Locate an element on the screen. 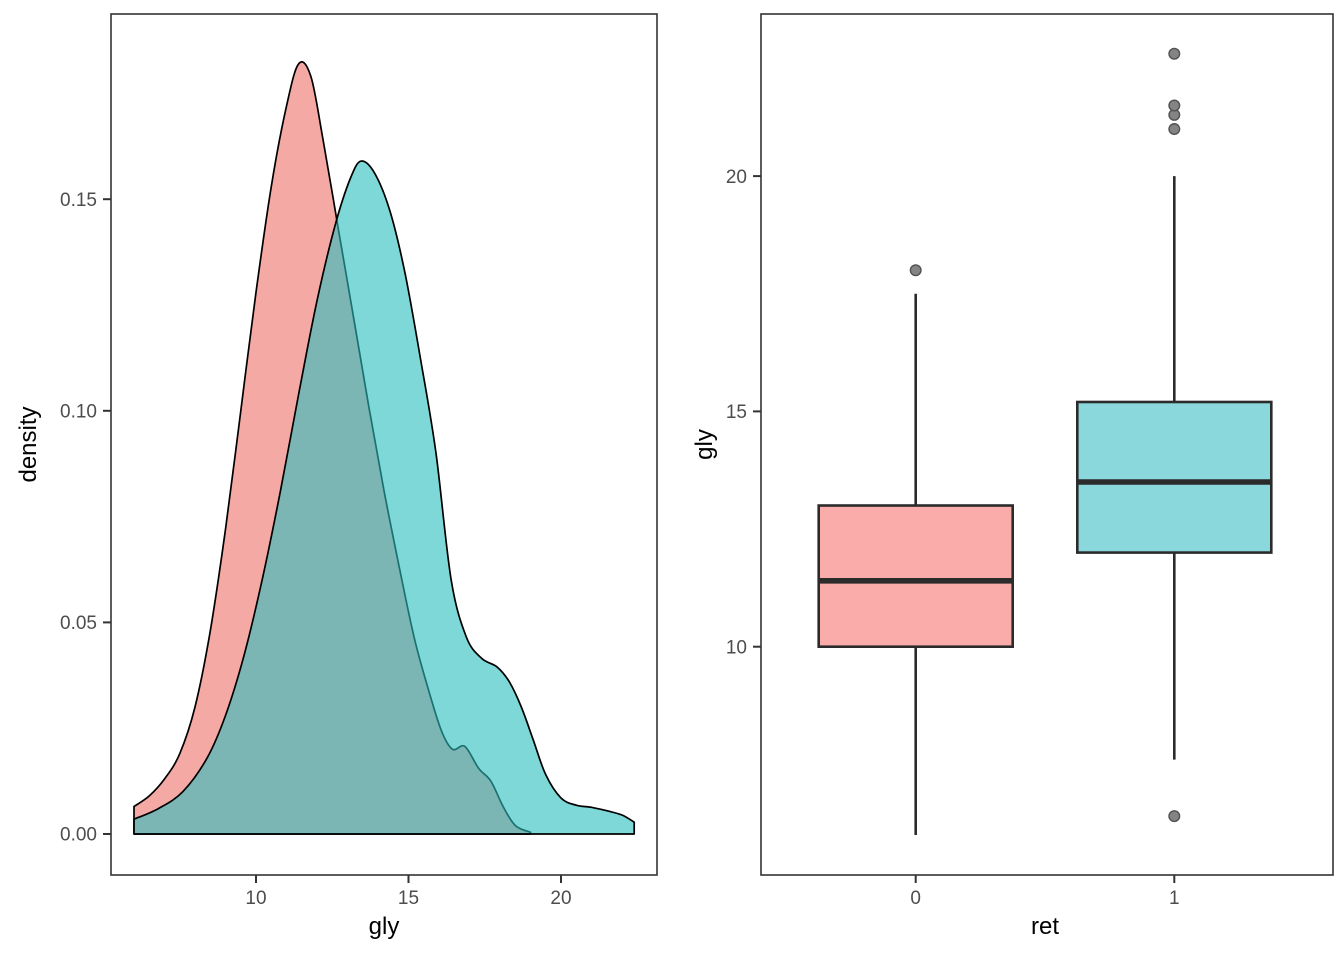 Image resolution: width=1344 pixels, height=960 pixels. density-y-tick-label-3: 0.15 is located at coordinates (78, 200).